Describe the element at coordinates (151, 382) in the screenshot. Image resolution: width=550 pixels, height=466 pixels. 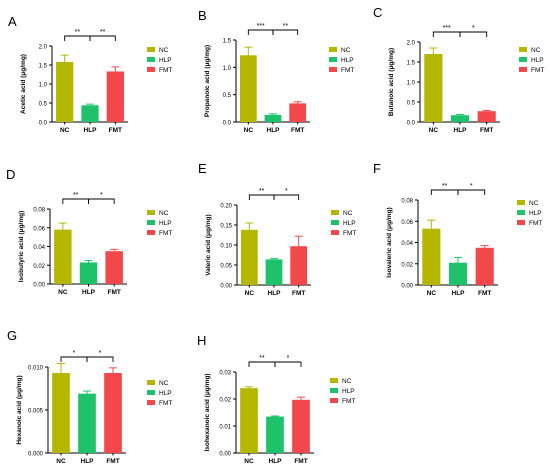
I see `panel-g-legend-swatch-nc` at that location.